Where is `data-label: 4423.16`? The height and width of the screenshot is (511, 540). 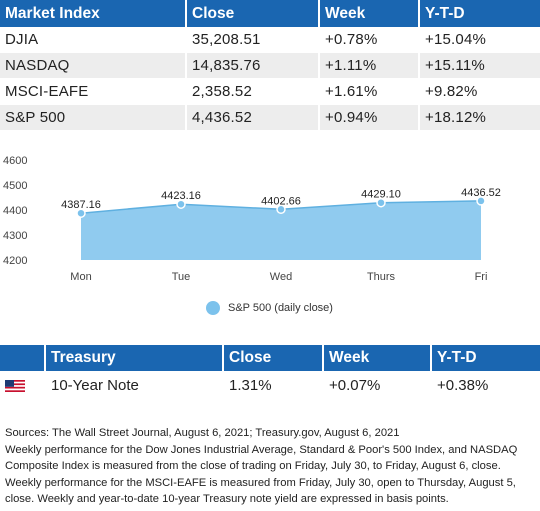 data-label: 4423.16 is located at coordinates (181, 196).